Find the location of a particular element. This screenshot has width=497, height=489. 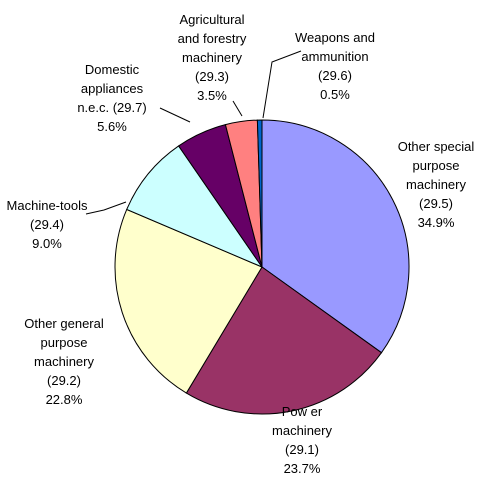

slice-percent: 22.8% is located at coordinates (64, 399).